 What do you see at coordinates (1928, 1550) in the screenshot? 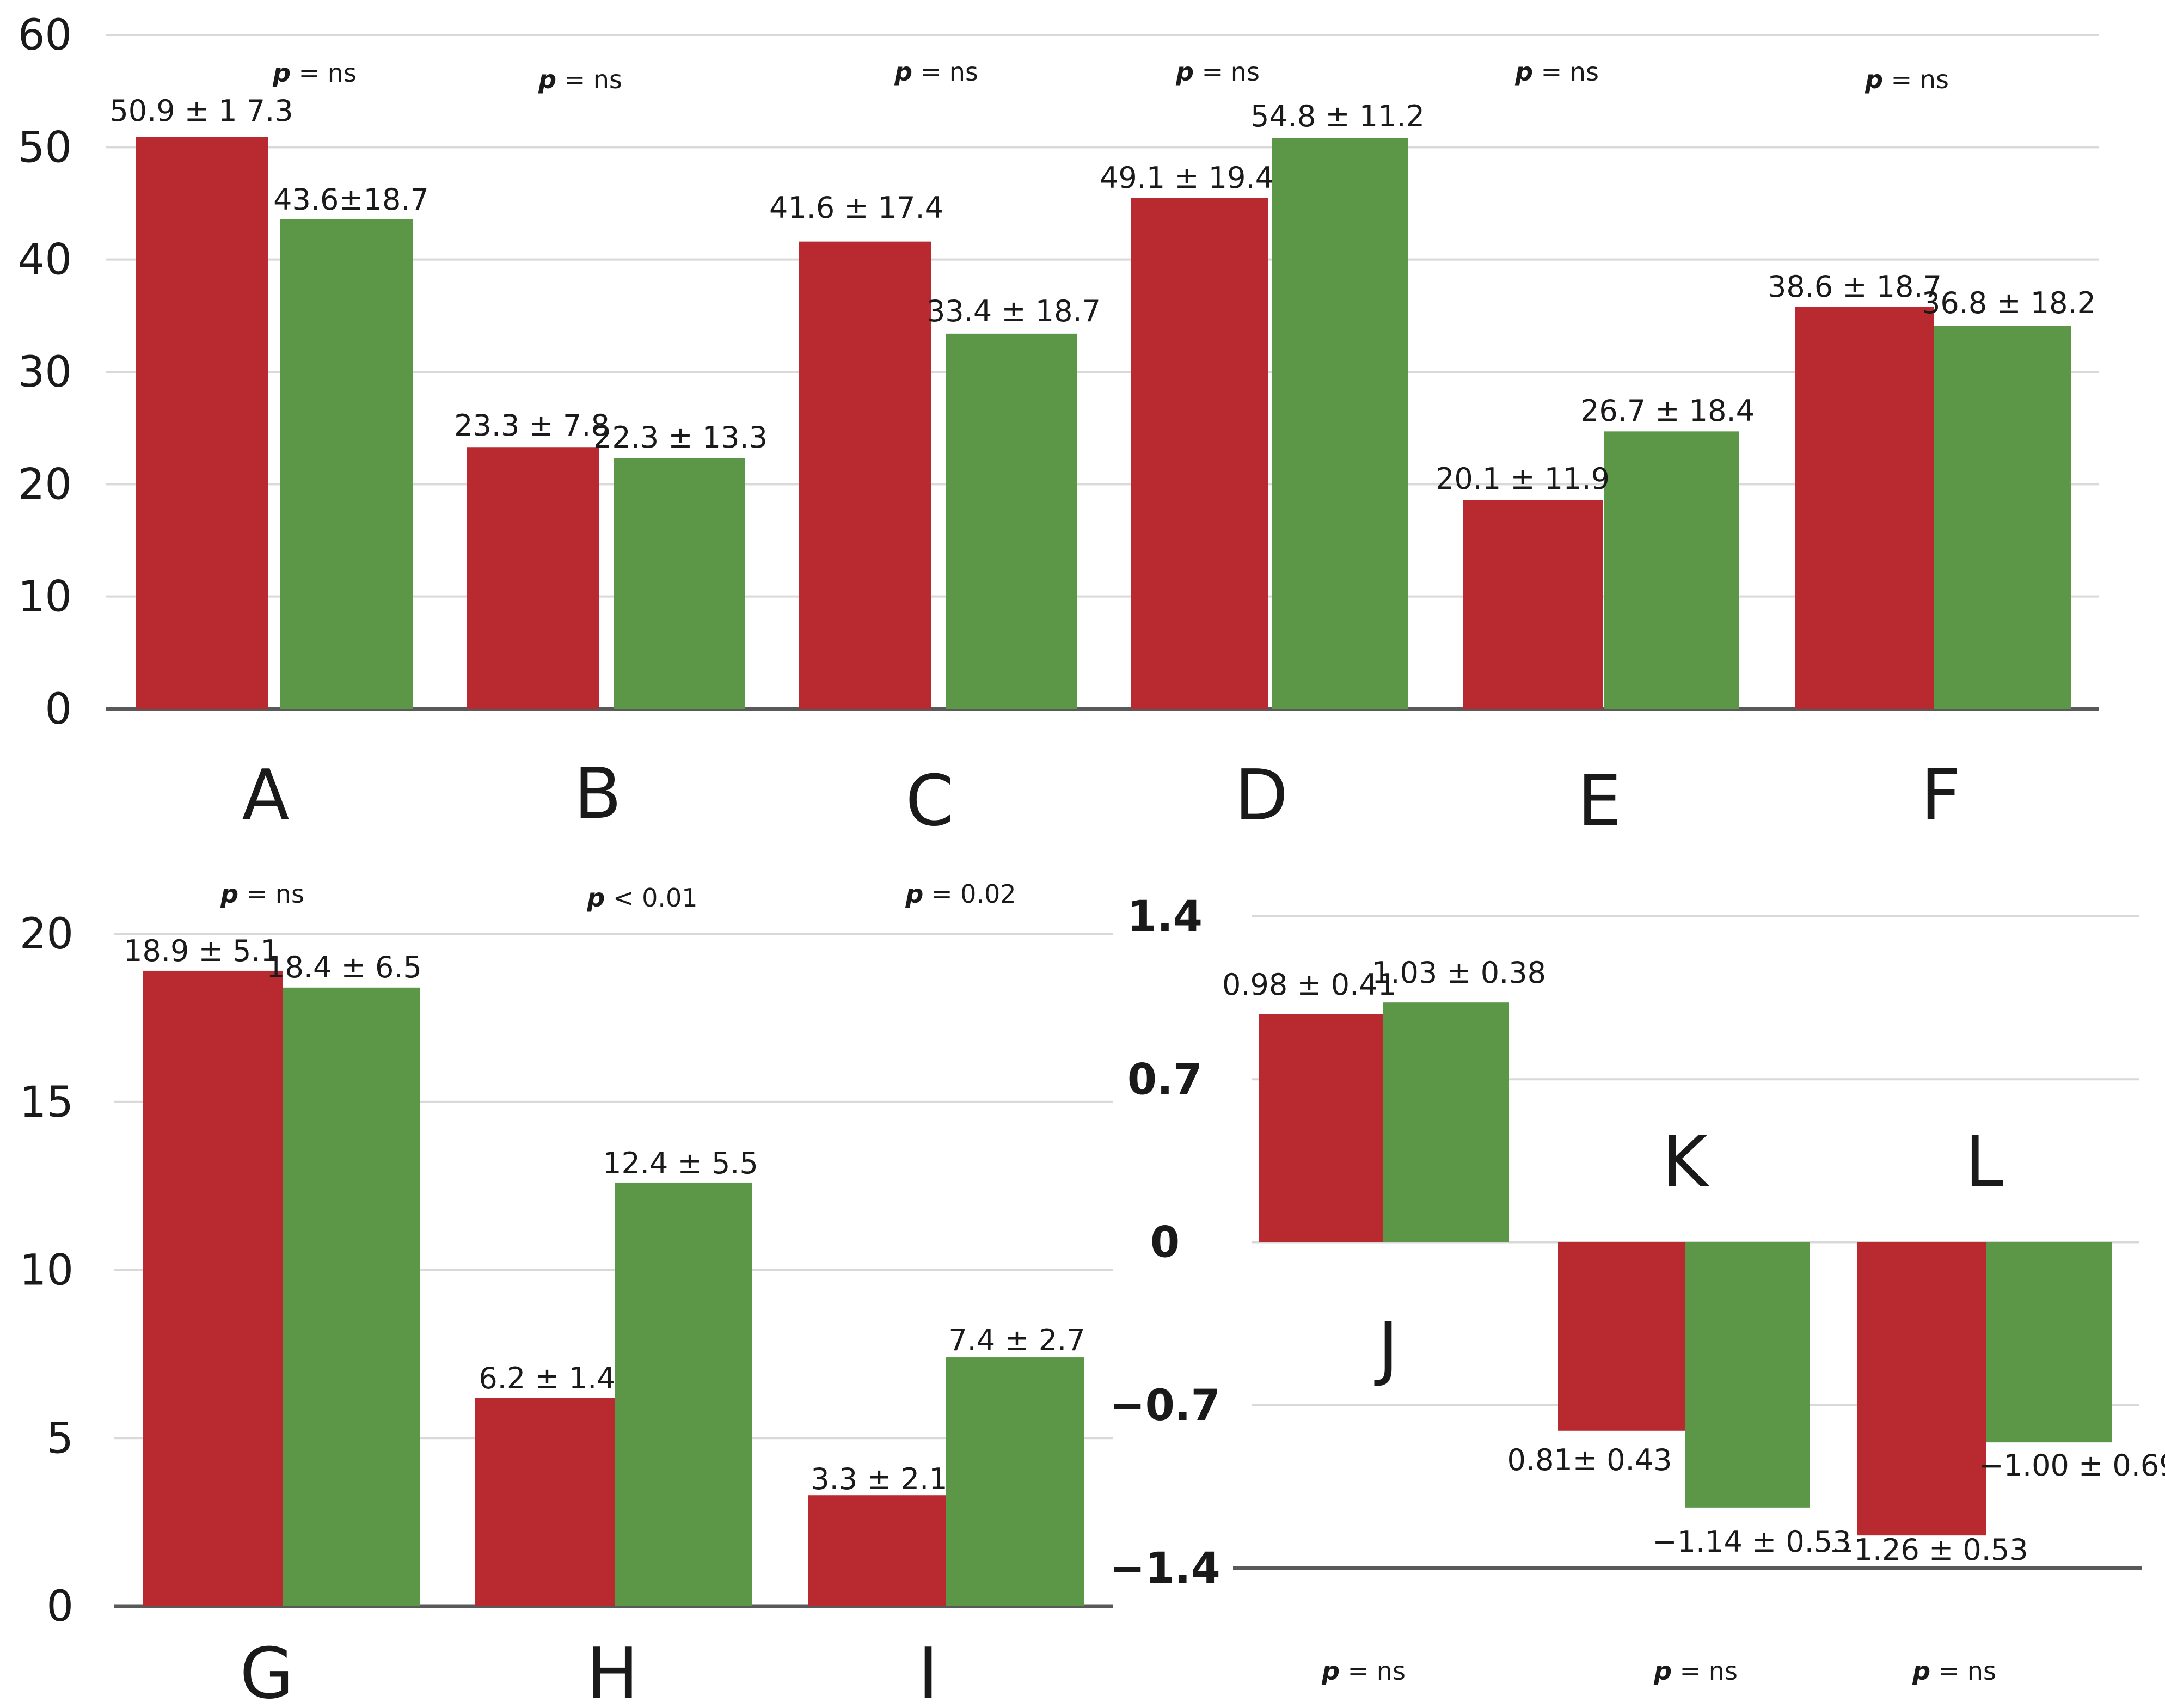
I see `data-label-red: −1.26 ± 0.53` at bounding box center [1928, 1550].